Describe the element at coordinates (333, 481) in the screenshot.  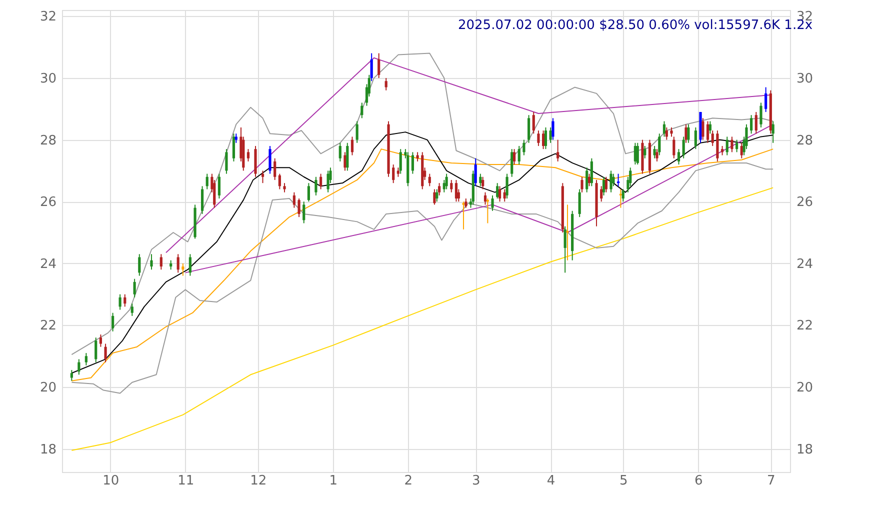
I see `x-tick-label: 1` at that location.